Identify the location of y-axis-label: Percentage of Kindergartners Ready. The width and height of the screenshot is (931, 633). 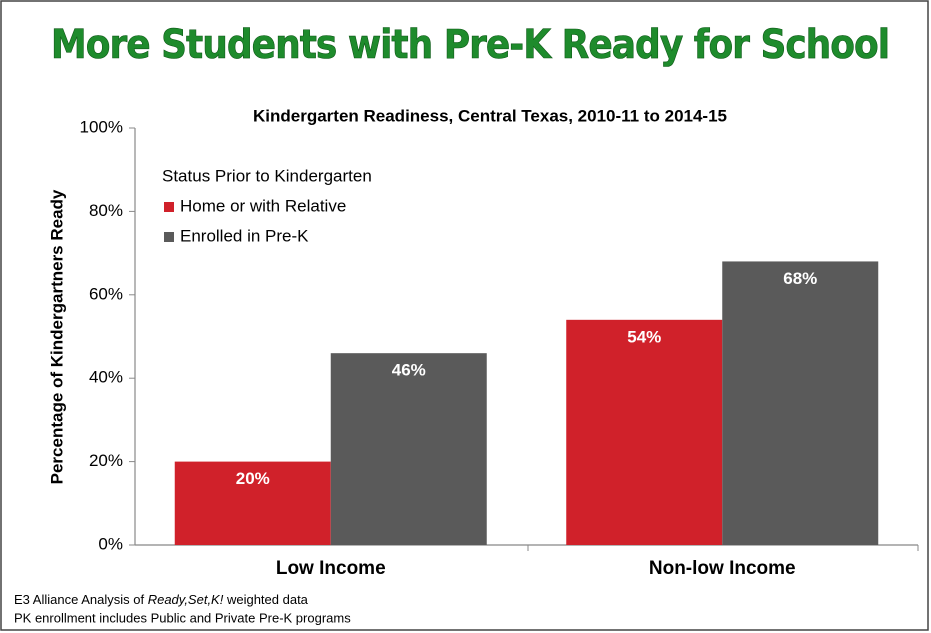
(56, 336).